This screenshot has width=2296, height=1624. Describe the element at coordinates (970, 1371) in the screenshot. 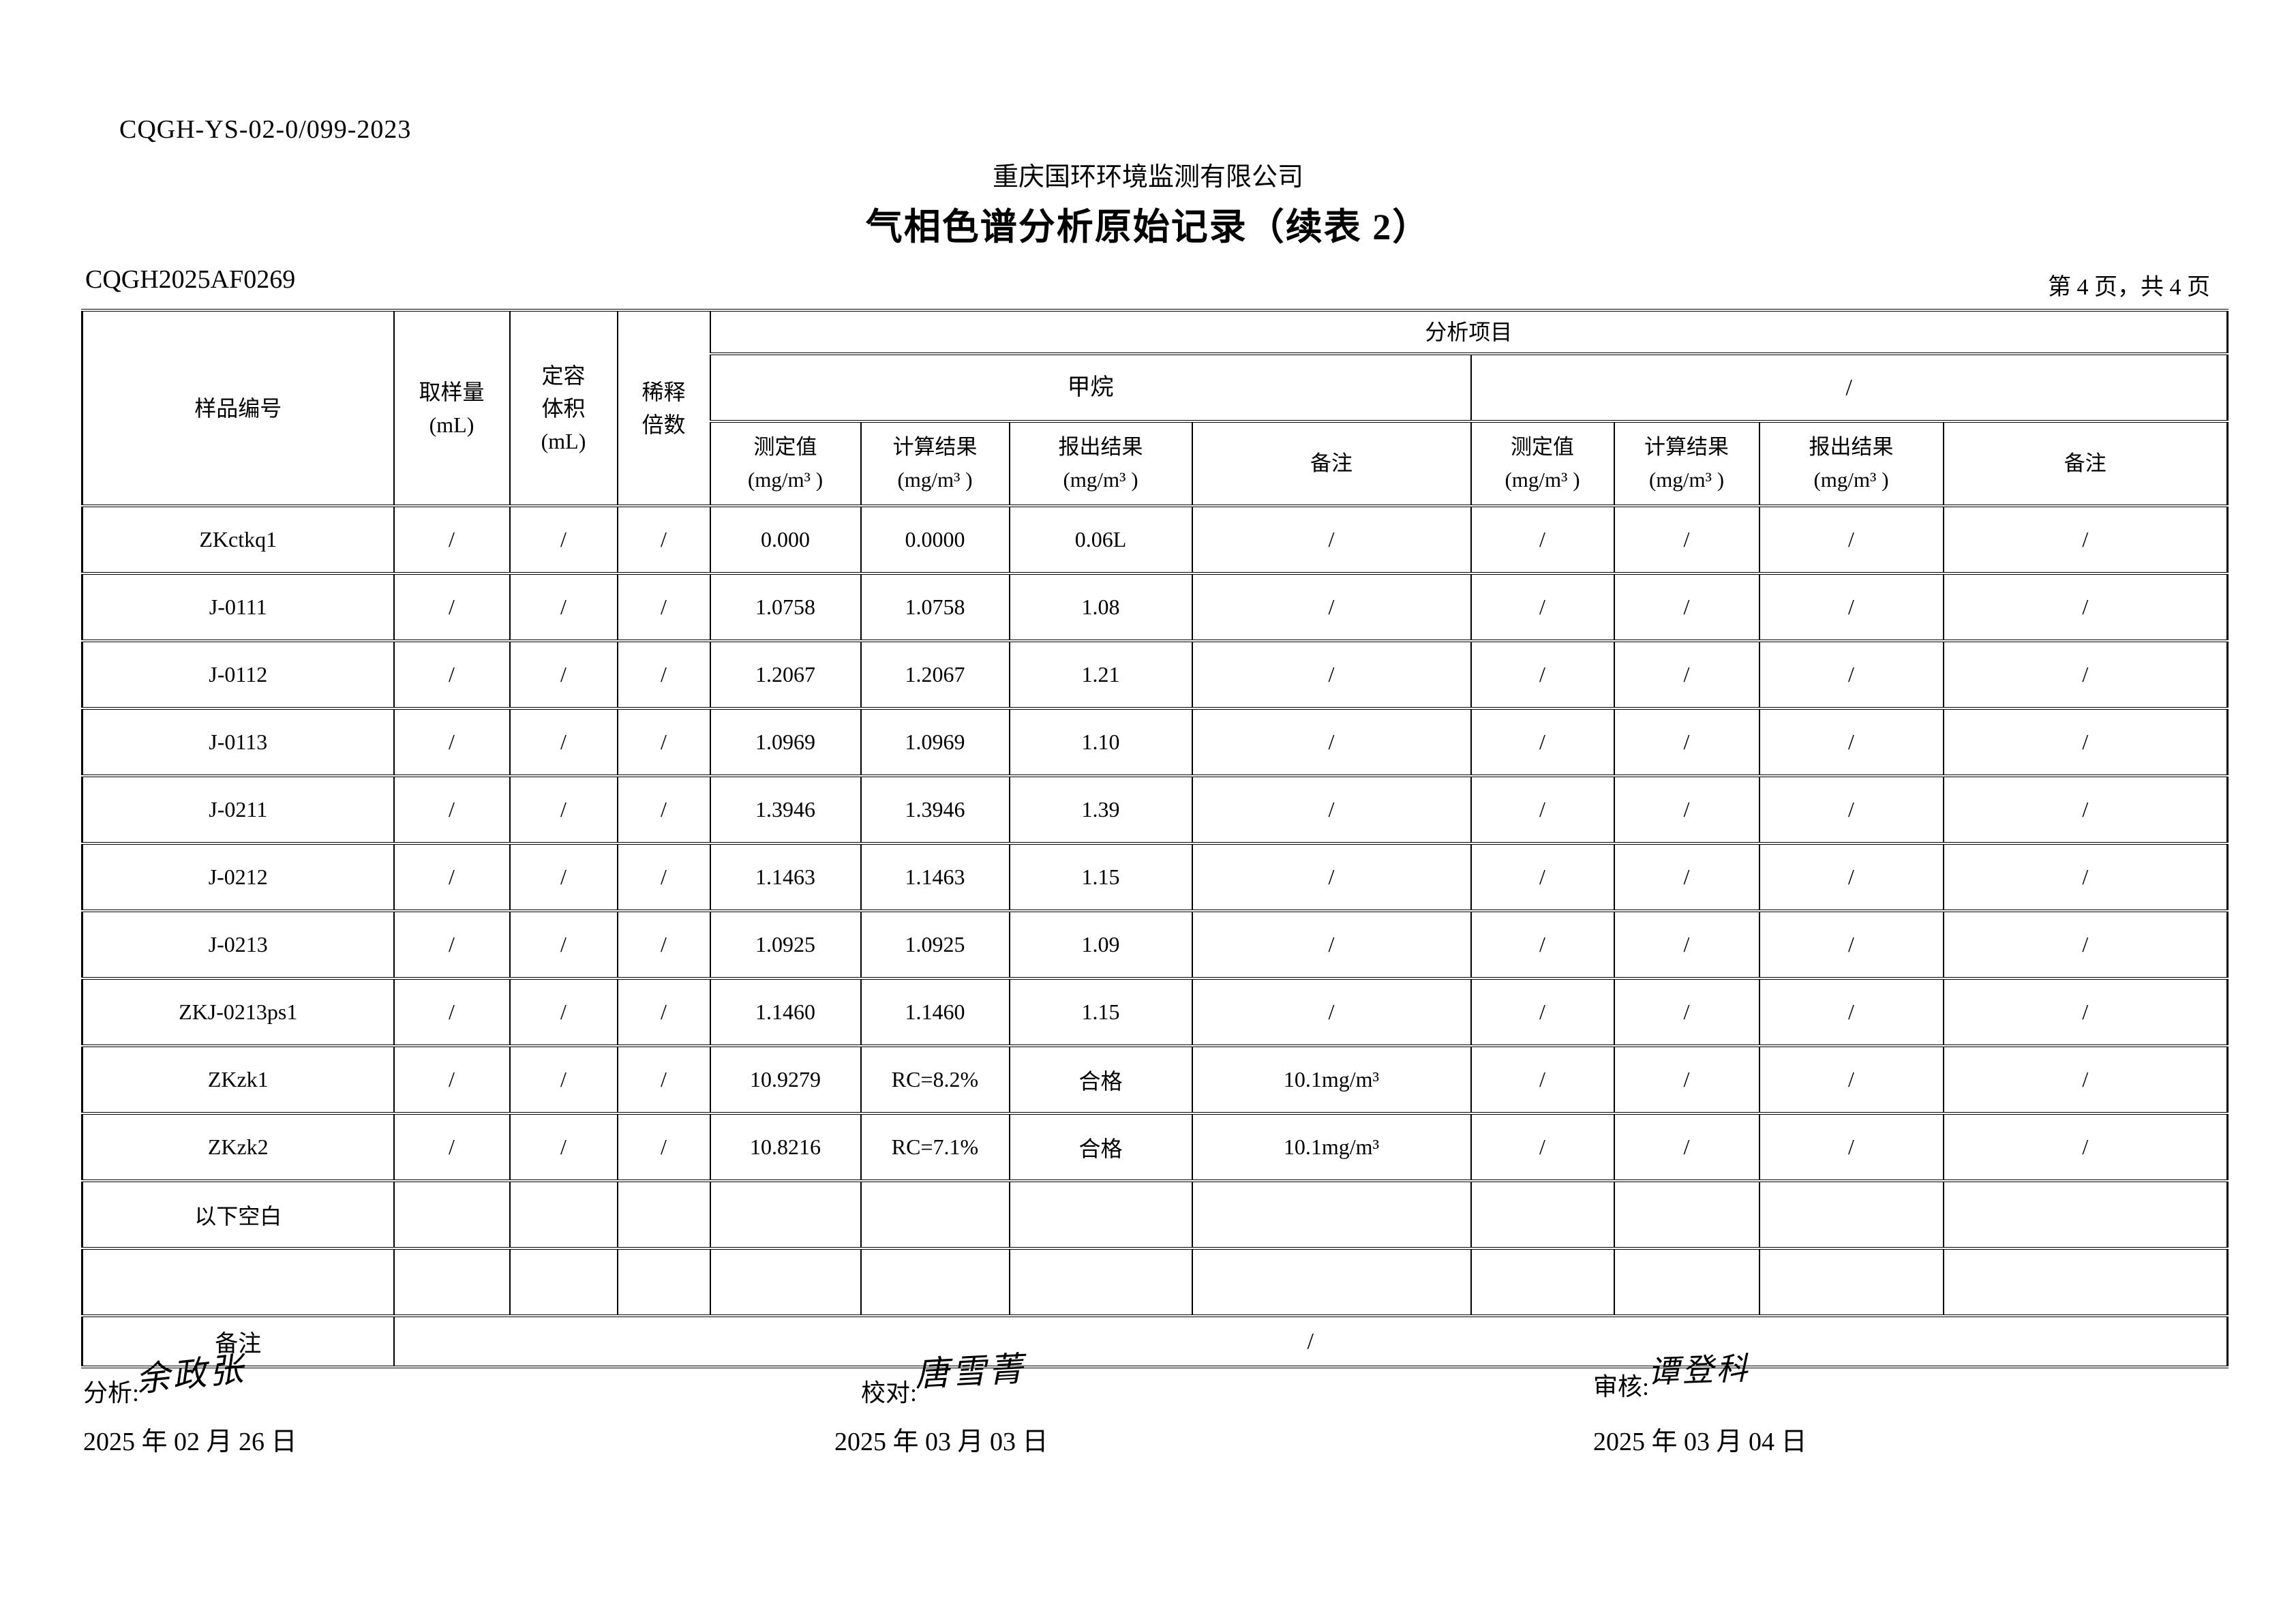

I see `checker-signature: 唐雪菁` at that location.